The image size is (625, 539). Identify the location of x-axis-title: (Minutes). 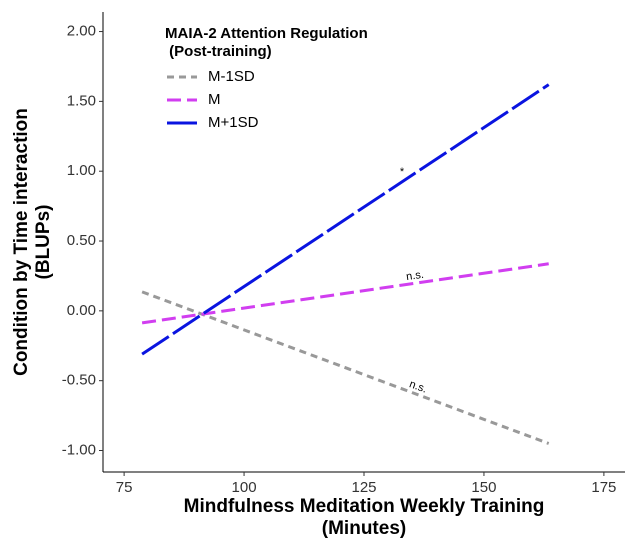
(364, 528).